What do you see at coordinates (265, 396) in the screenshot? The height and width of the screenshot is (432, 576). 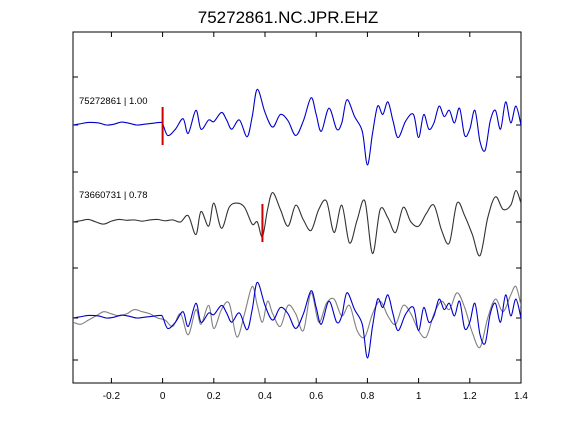 I see `x-tick-label: 0.4` at bounding box center [265, 396].